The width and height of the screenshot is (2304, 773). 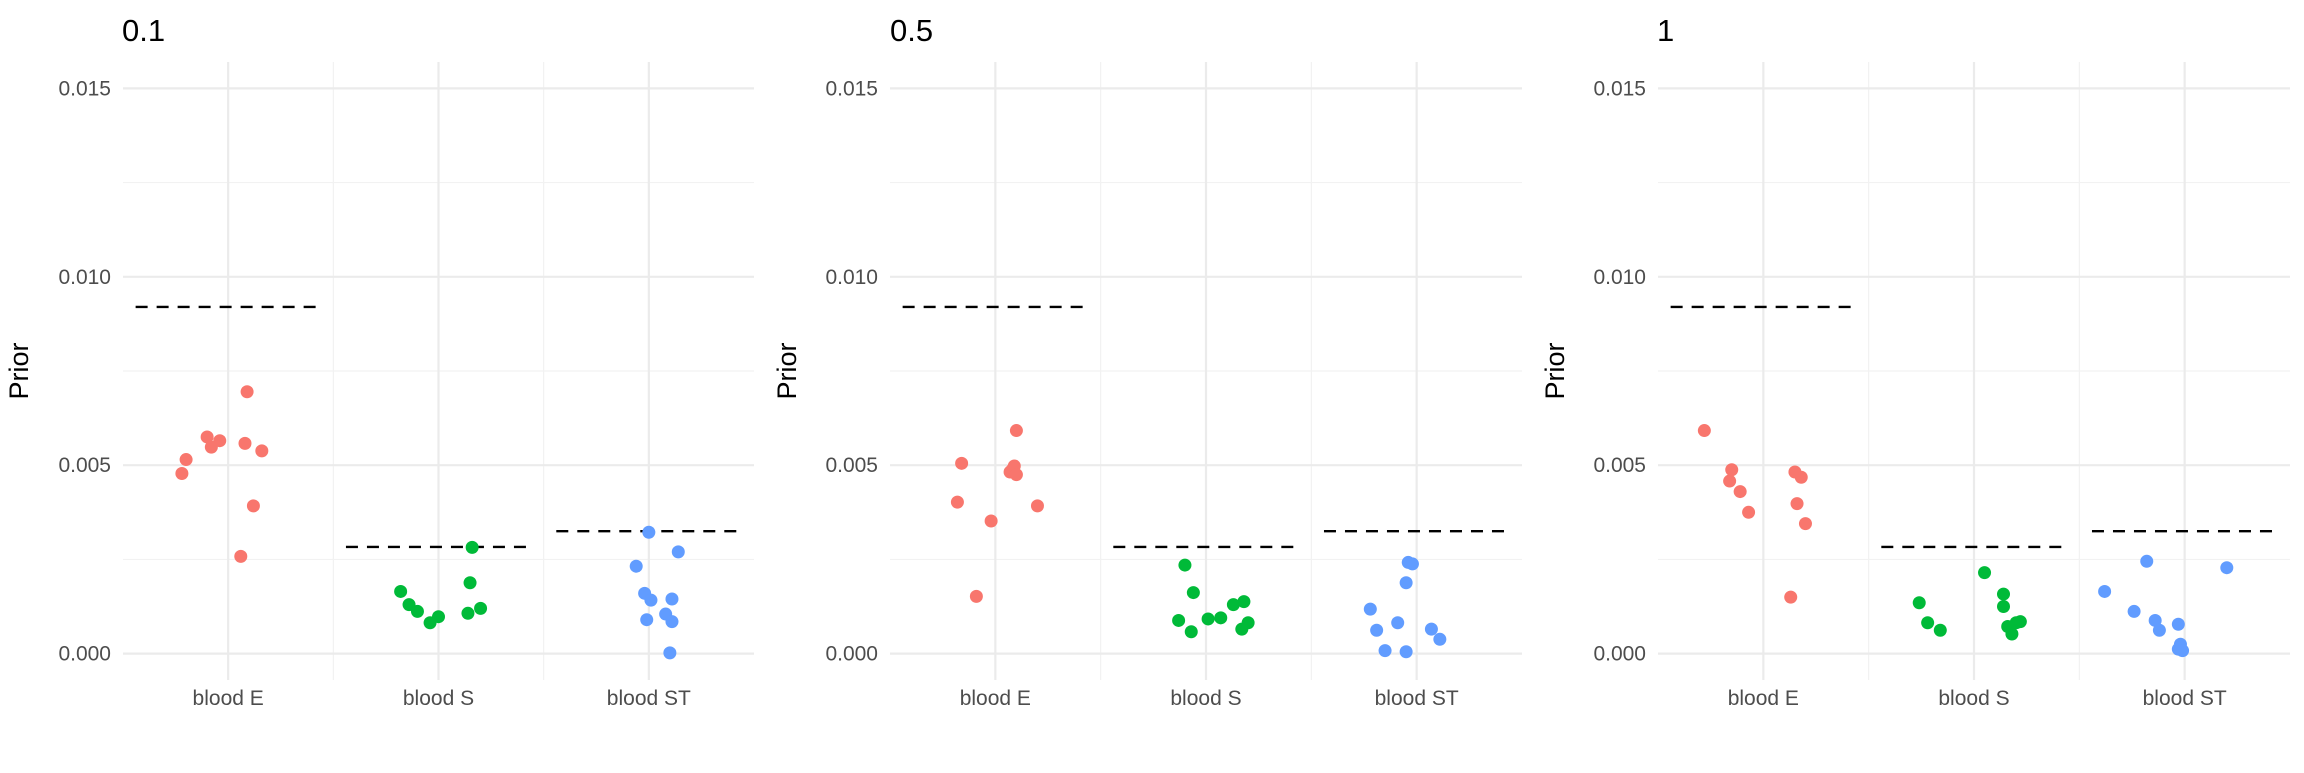 What do you see at coordinates (143, 30) in the screenshot?
I see `panel-title: 0.1` at bounding box center [143, 30].